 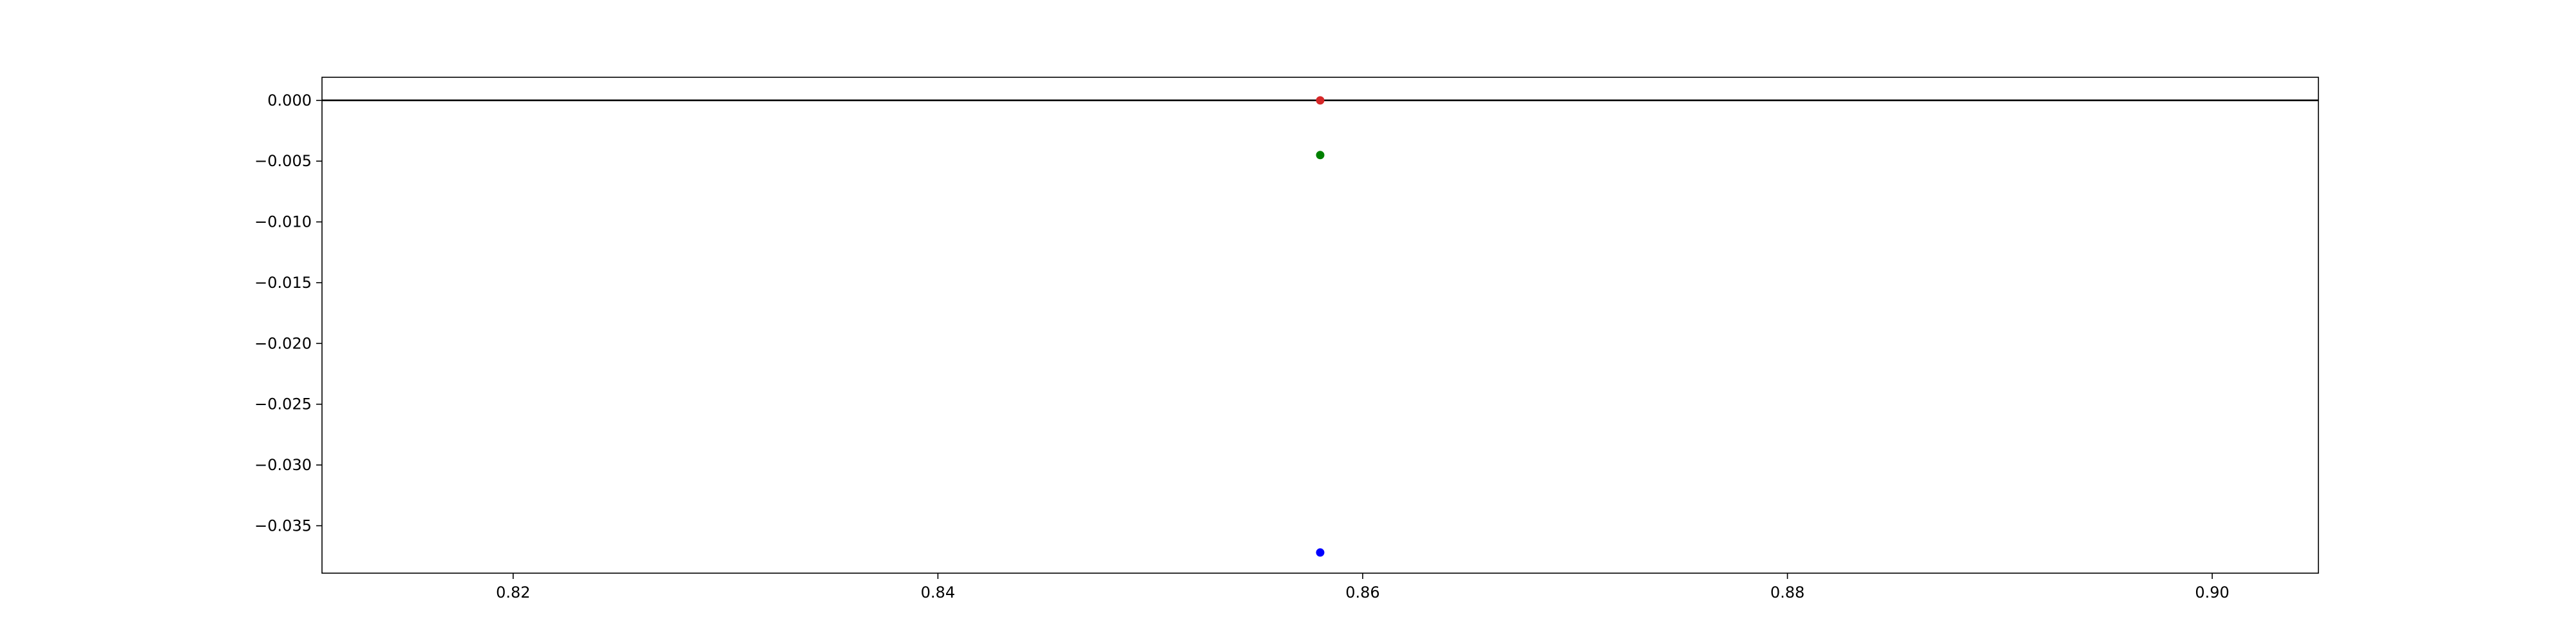 I want to click on y-tick-label: −0.010, so click(x=283, y=222).